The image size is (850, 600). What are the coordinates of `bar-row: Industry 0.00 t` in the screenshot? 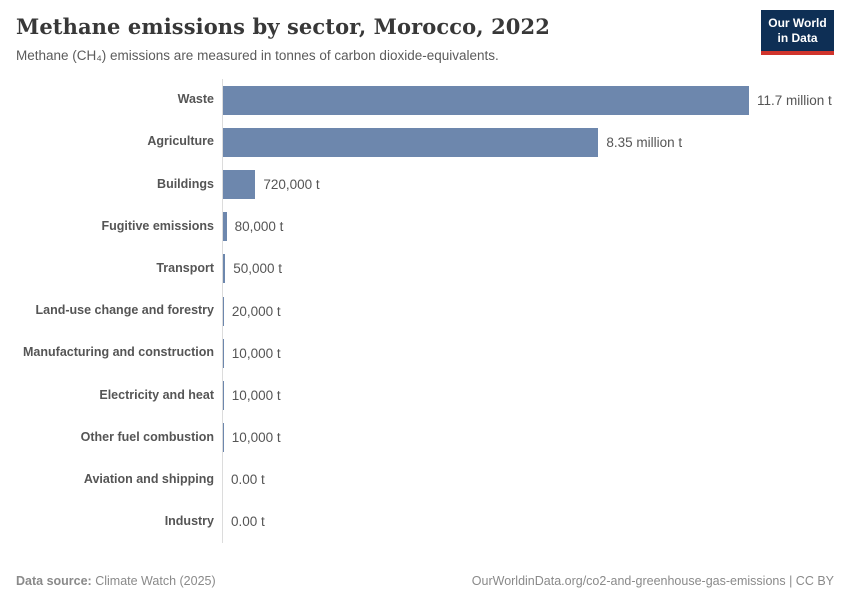 It's located at (425, 522).